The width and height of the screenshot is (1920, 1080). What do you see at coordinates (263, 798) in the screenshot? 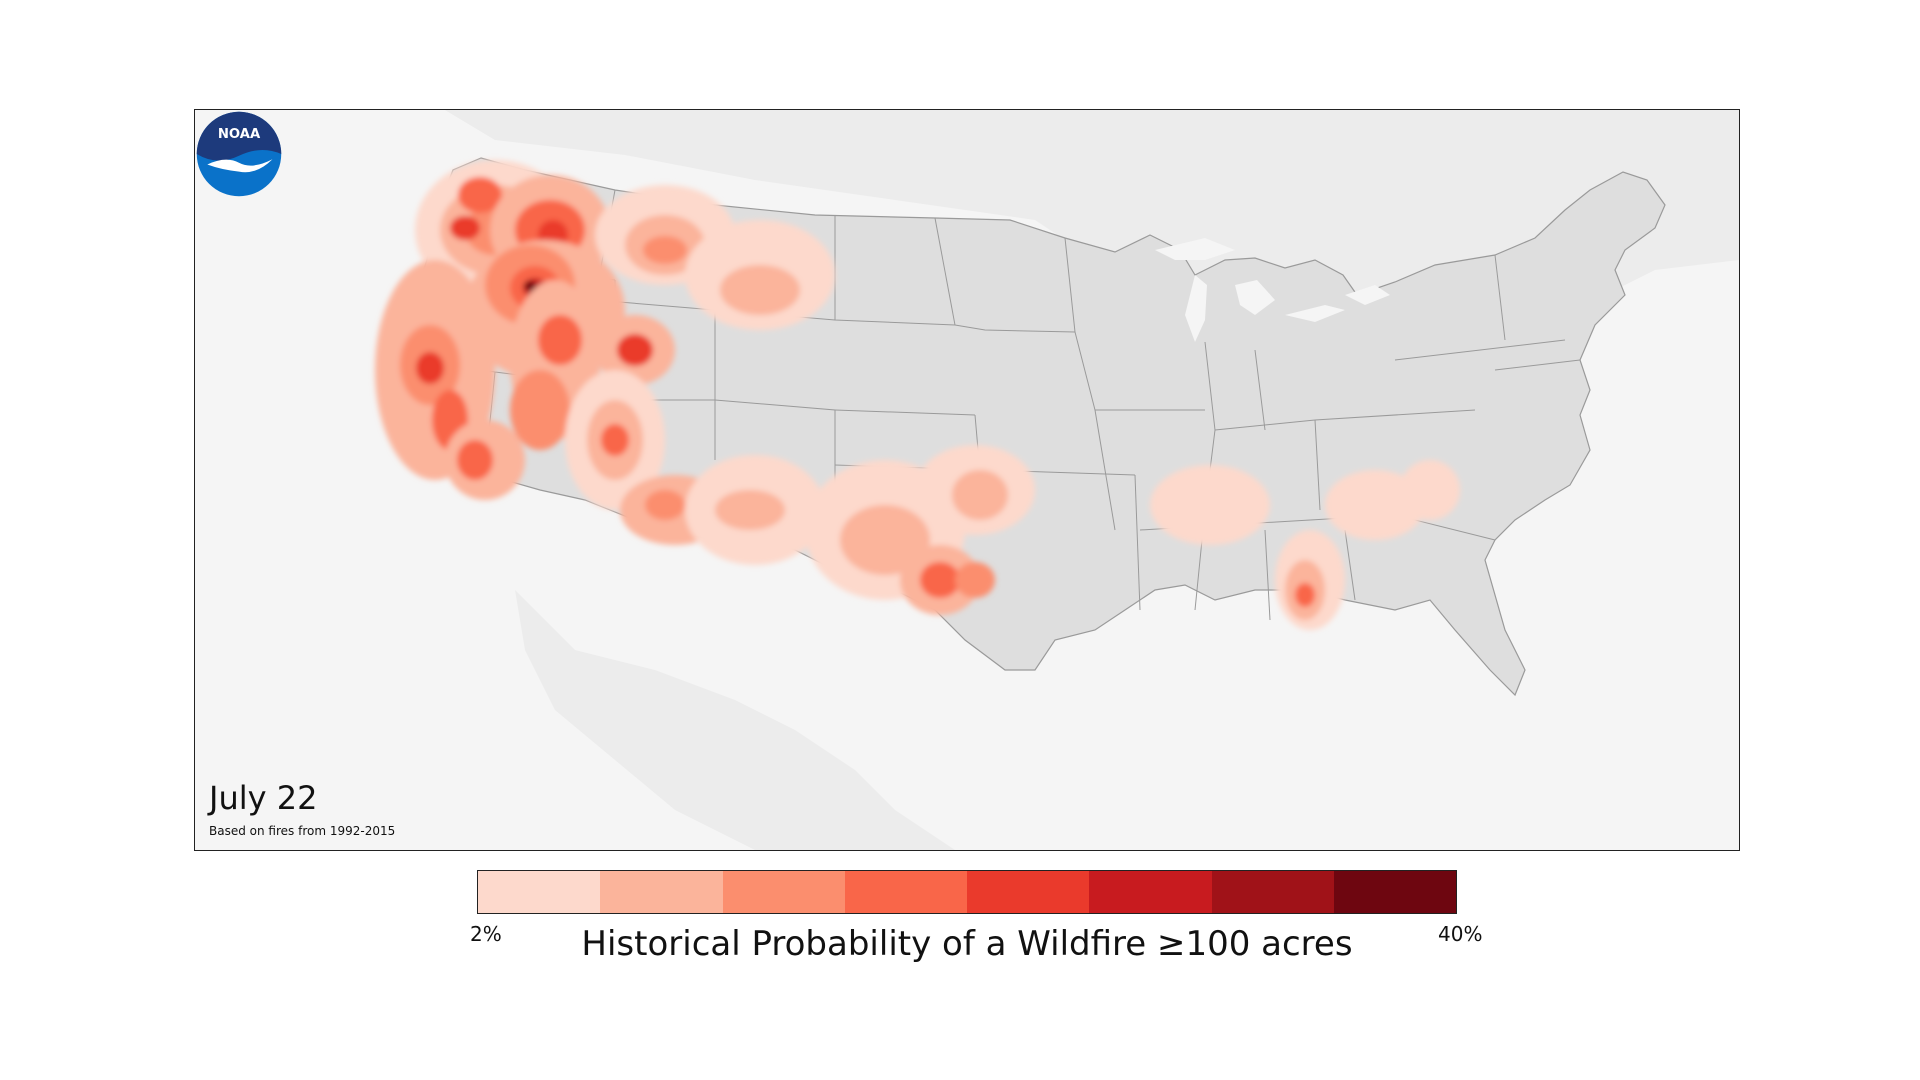
I see `date-label: July 22` at bounding box center [263, 798].